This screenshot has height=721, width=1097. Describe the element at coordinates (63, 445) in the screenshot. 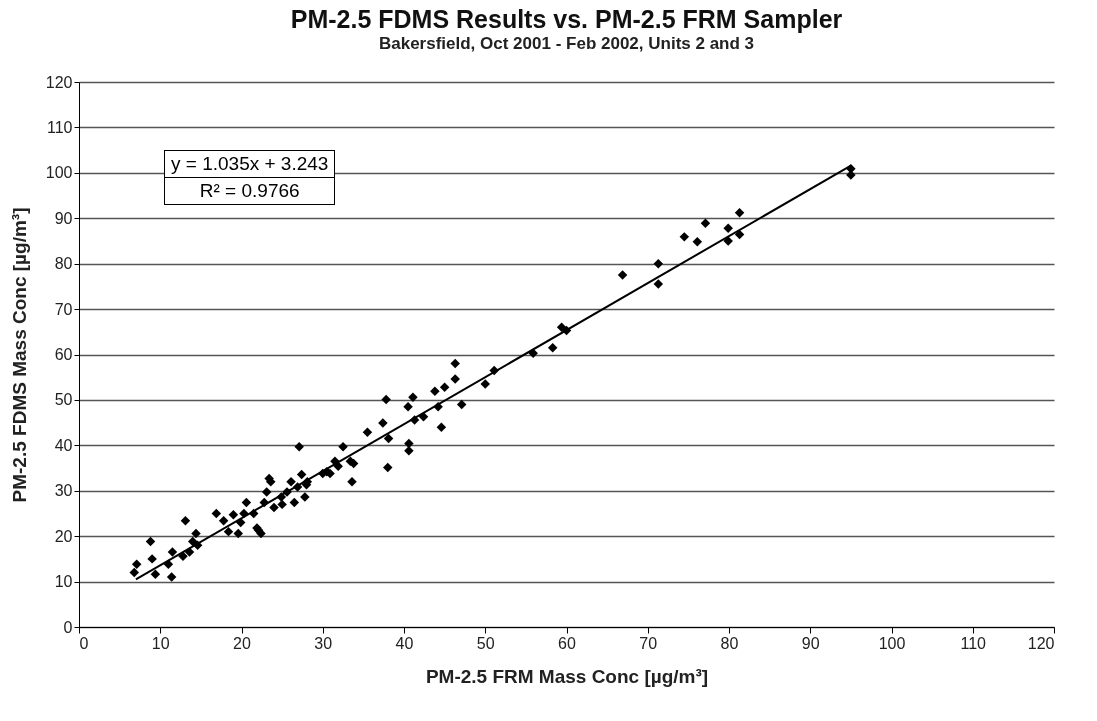

I see `y-tick-label: 40` at that location.